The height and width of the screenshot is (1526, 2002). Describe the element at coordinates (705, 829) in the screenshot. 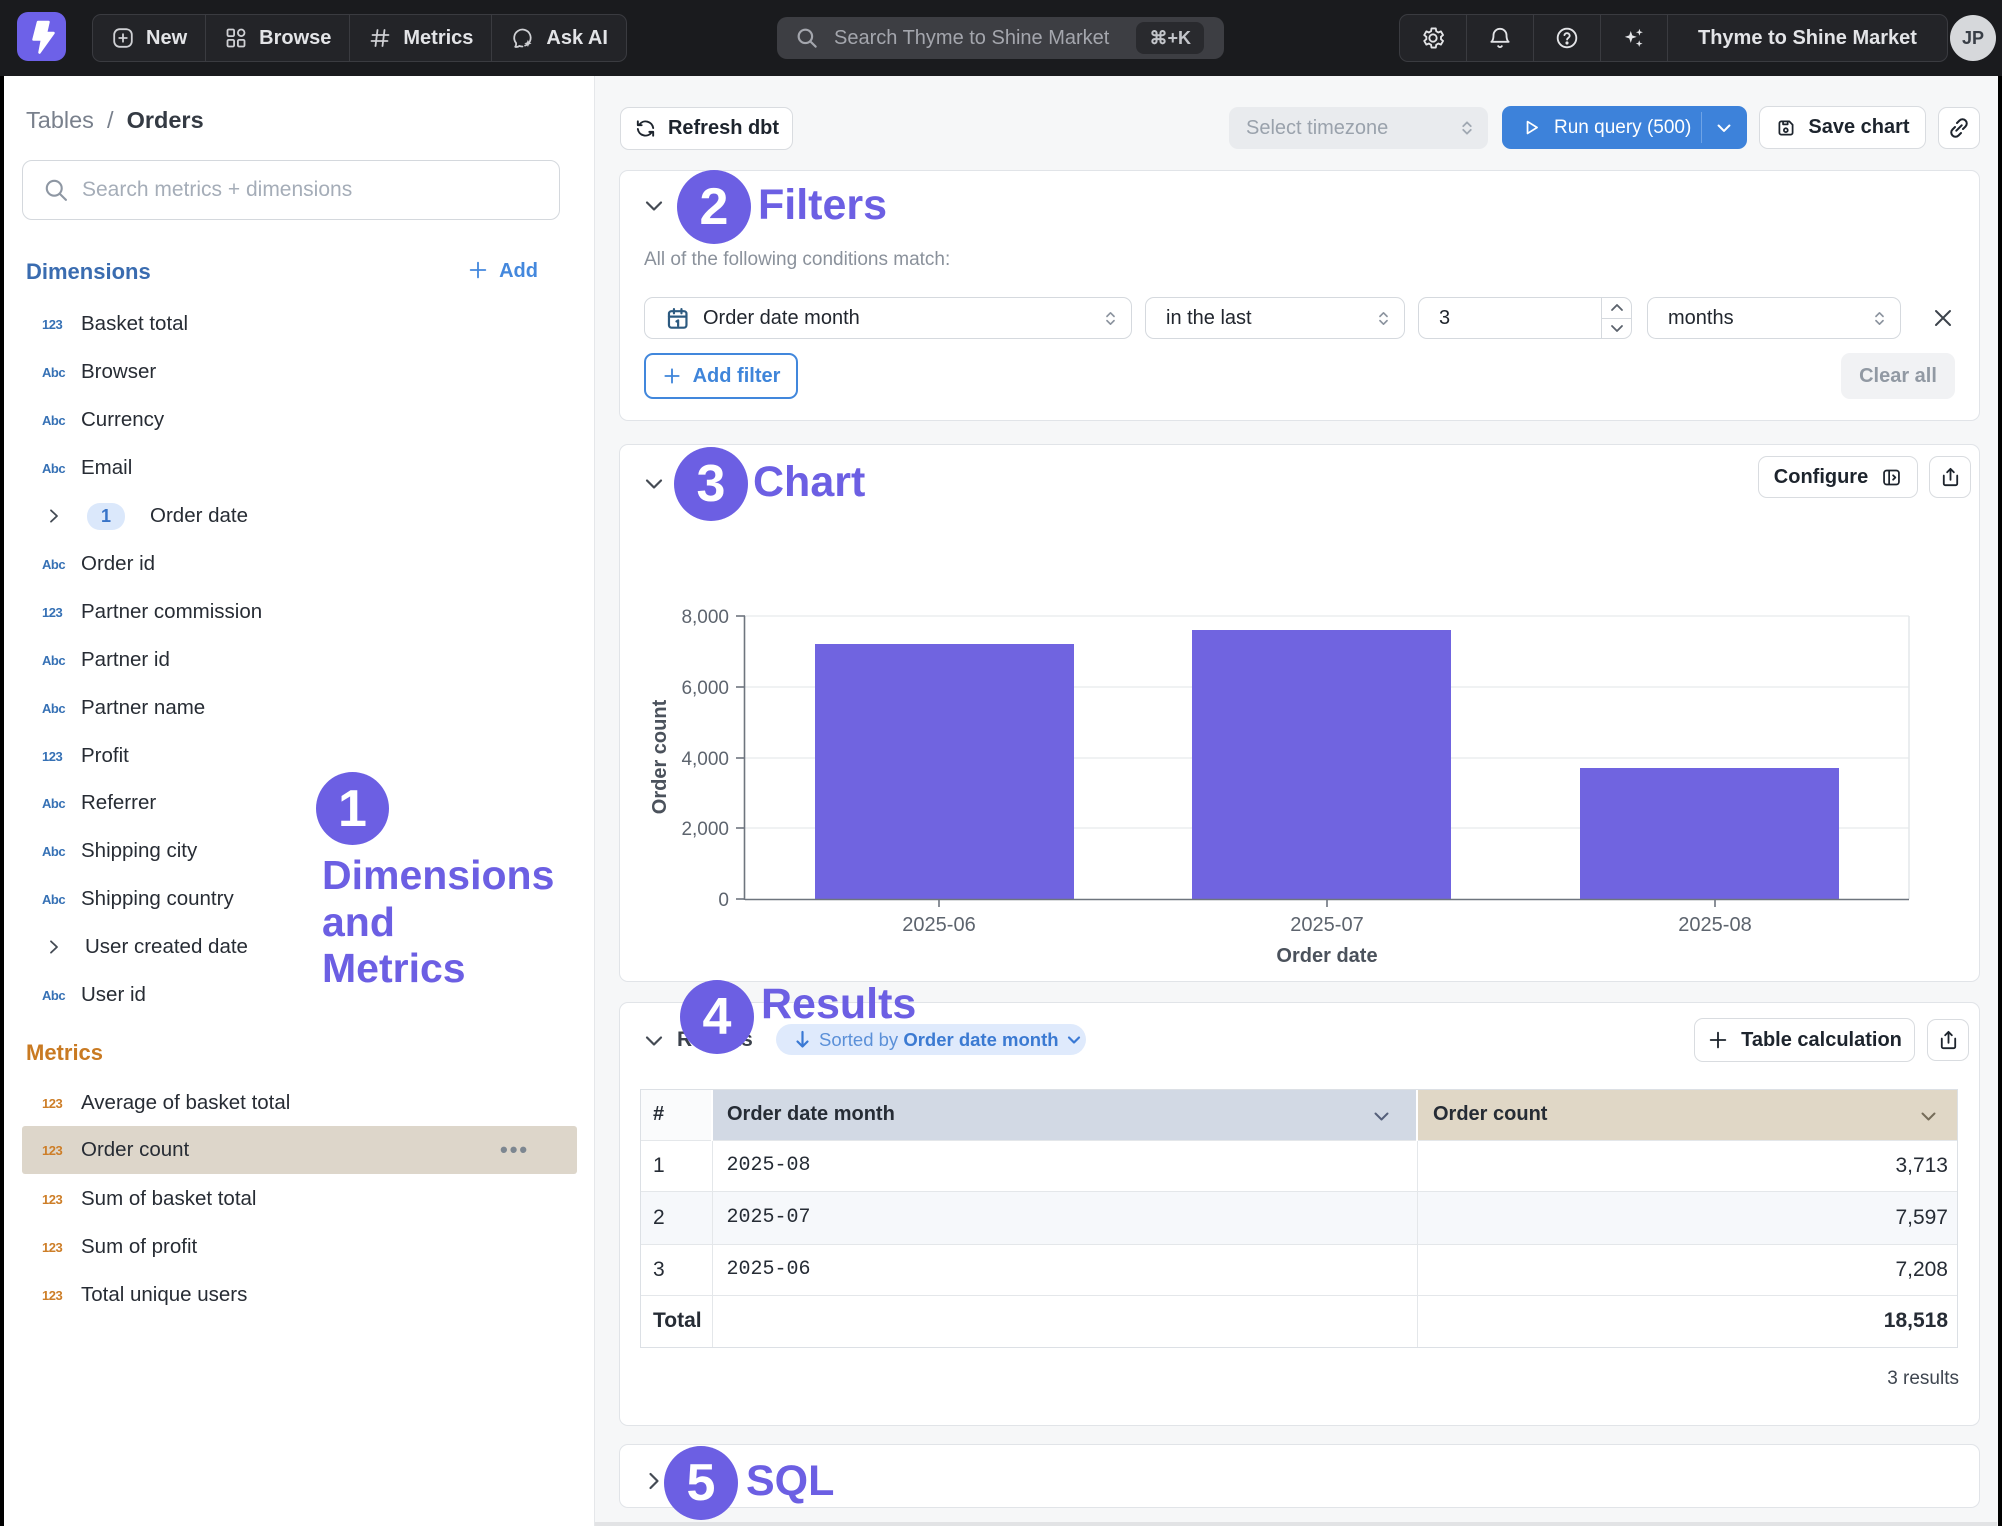

I see `svg-text: 2,000` at that location.